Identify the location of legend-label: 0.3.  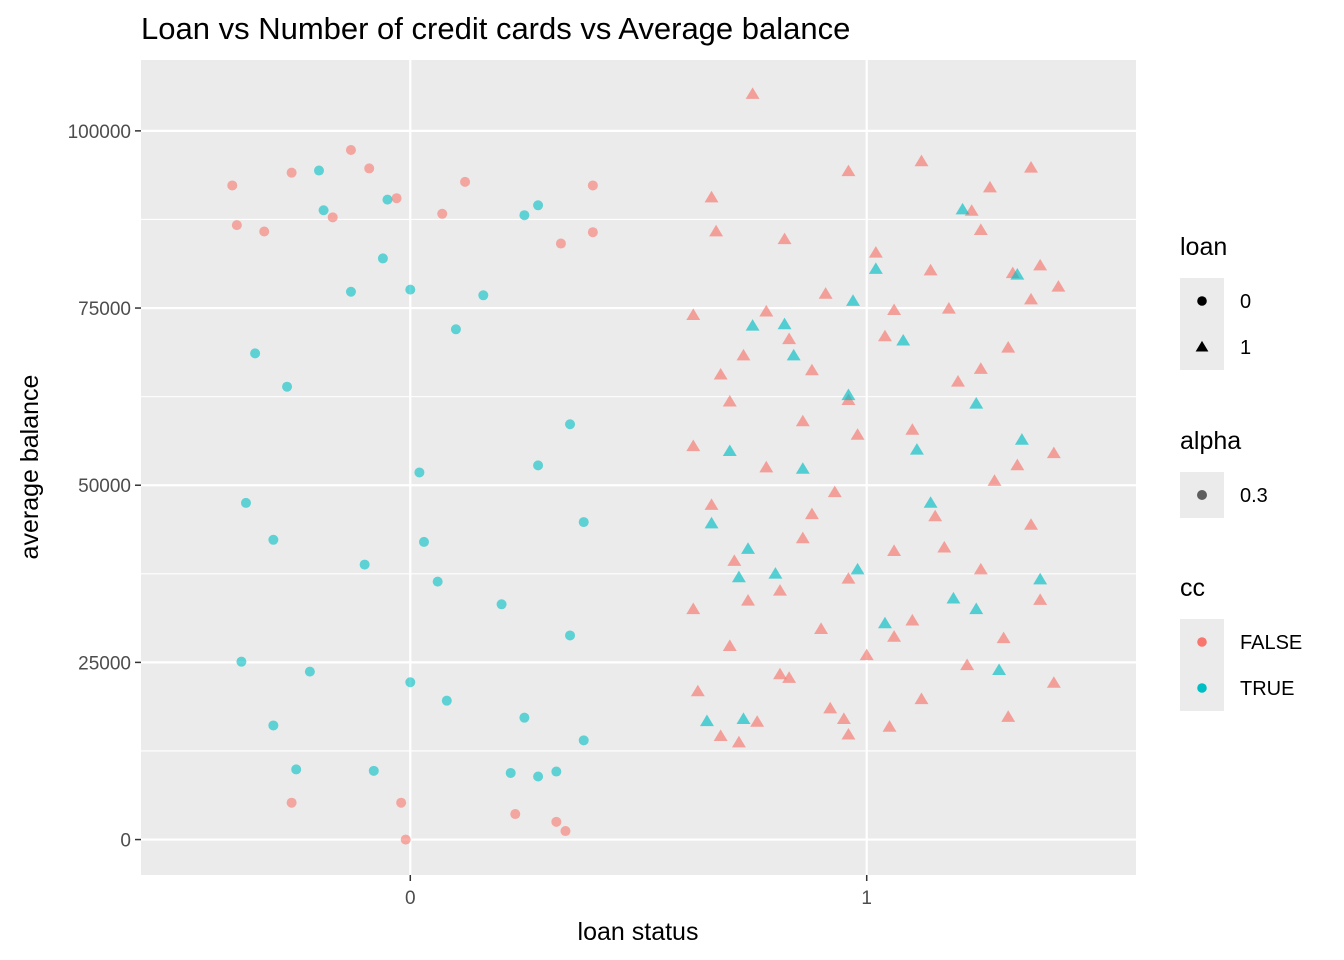
(1254, 496).